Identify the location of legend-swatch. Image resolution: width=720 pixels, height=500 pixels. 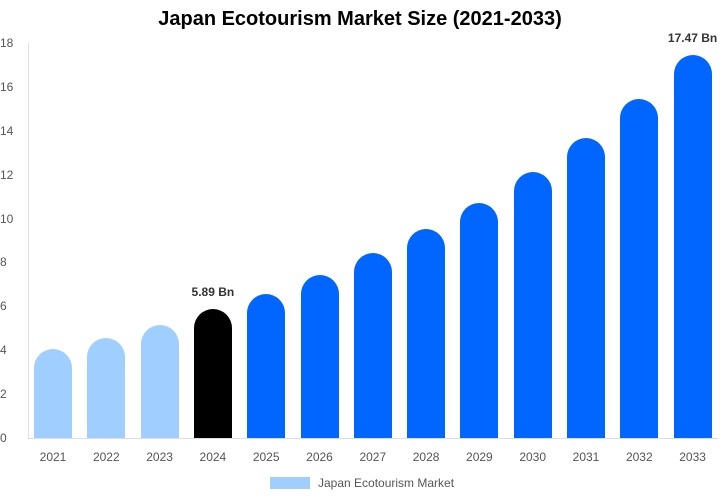
(290, 483).